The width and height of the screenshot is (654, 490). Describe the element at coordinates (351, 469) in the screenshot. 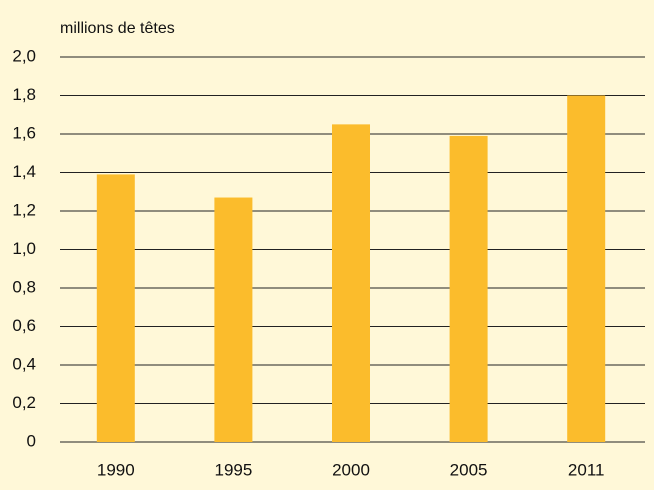

I see `x-tick-label: 2000` at that location.